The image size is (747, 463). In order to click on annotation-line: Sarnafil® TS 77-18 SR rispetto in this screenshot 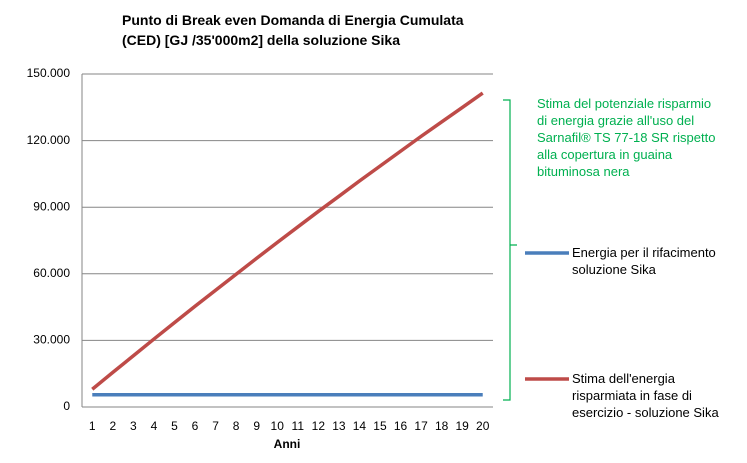, I will do `click(626, 137)`.